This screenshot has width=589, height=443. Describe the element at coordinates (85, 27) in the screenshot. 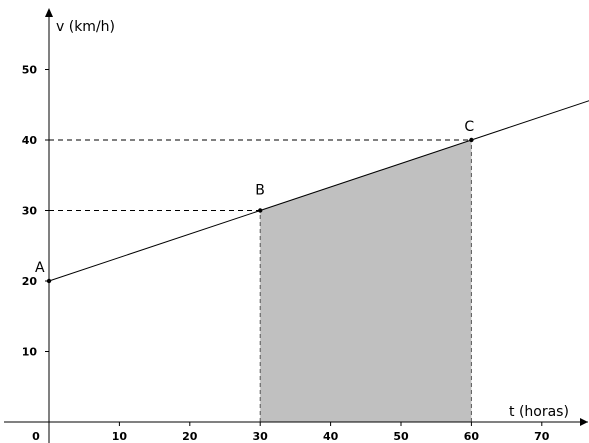

I see `y-axis-label: v (km/h)` at that location.